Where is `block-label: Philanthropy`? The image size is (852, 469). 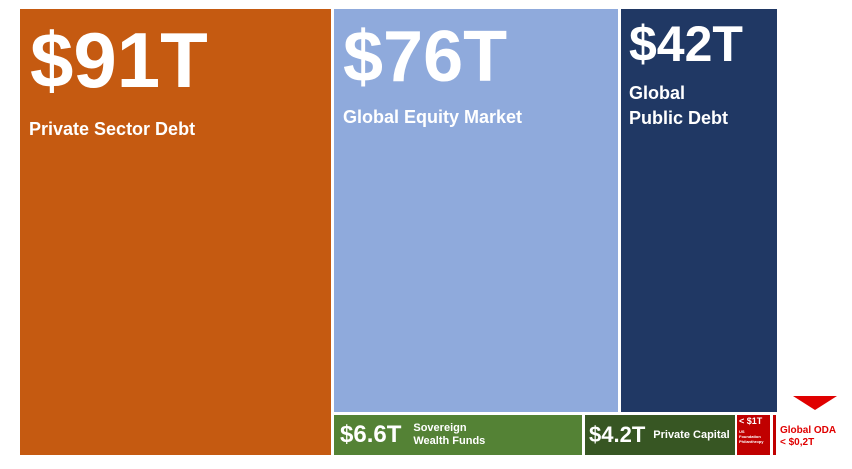
block-label: Philanthropy is located at coordinates (751, 441).